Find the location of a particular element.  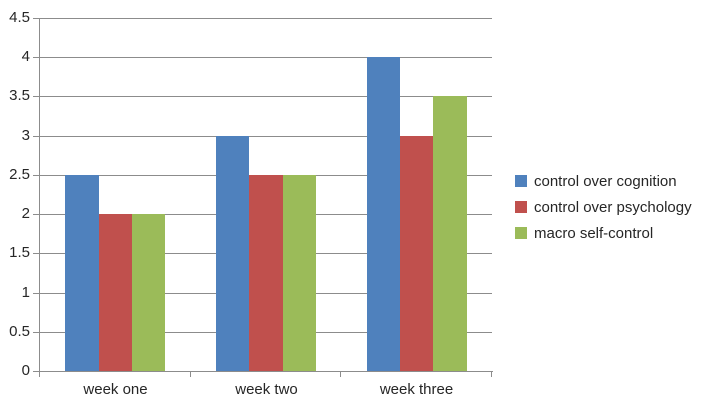

legend-item: control over psychology is located at coordinates (603, 207).